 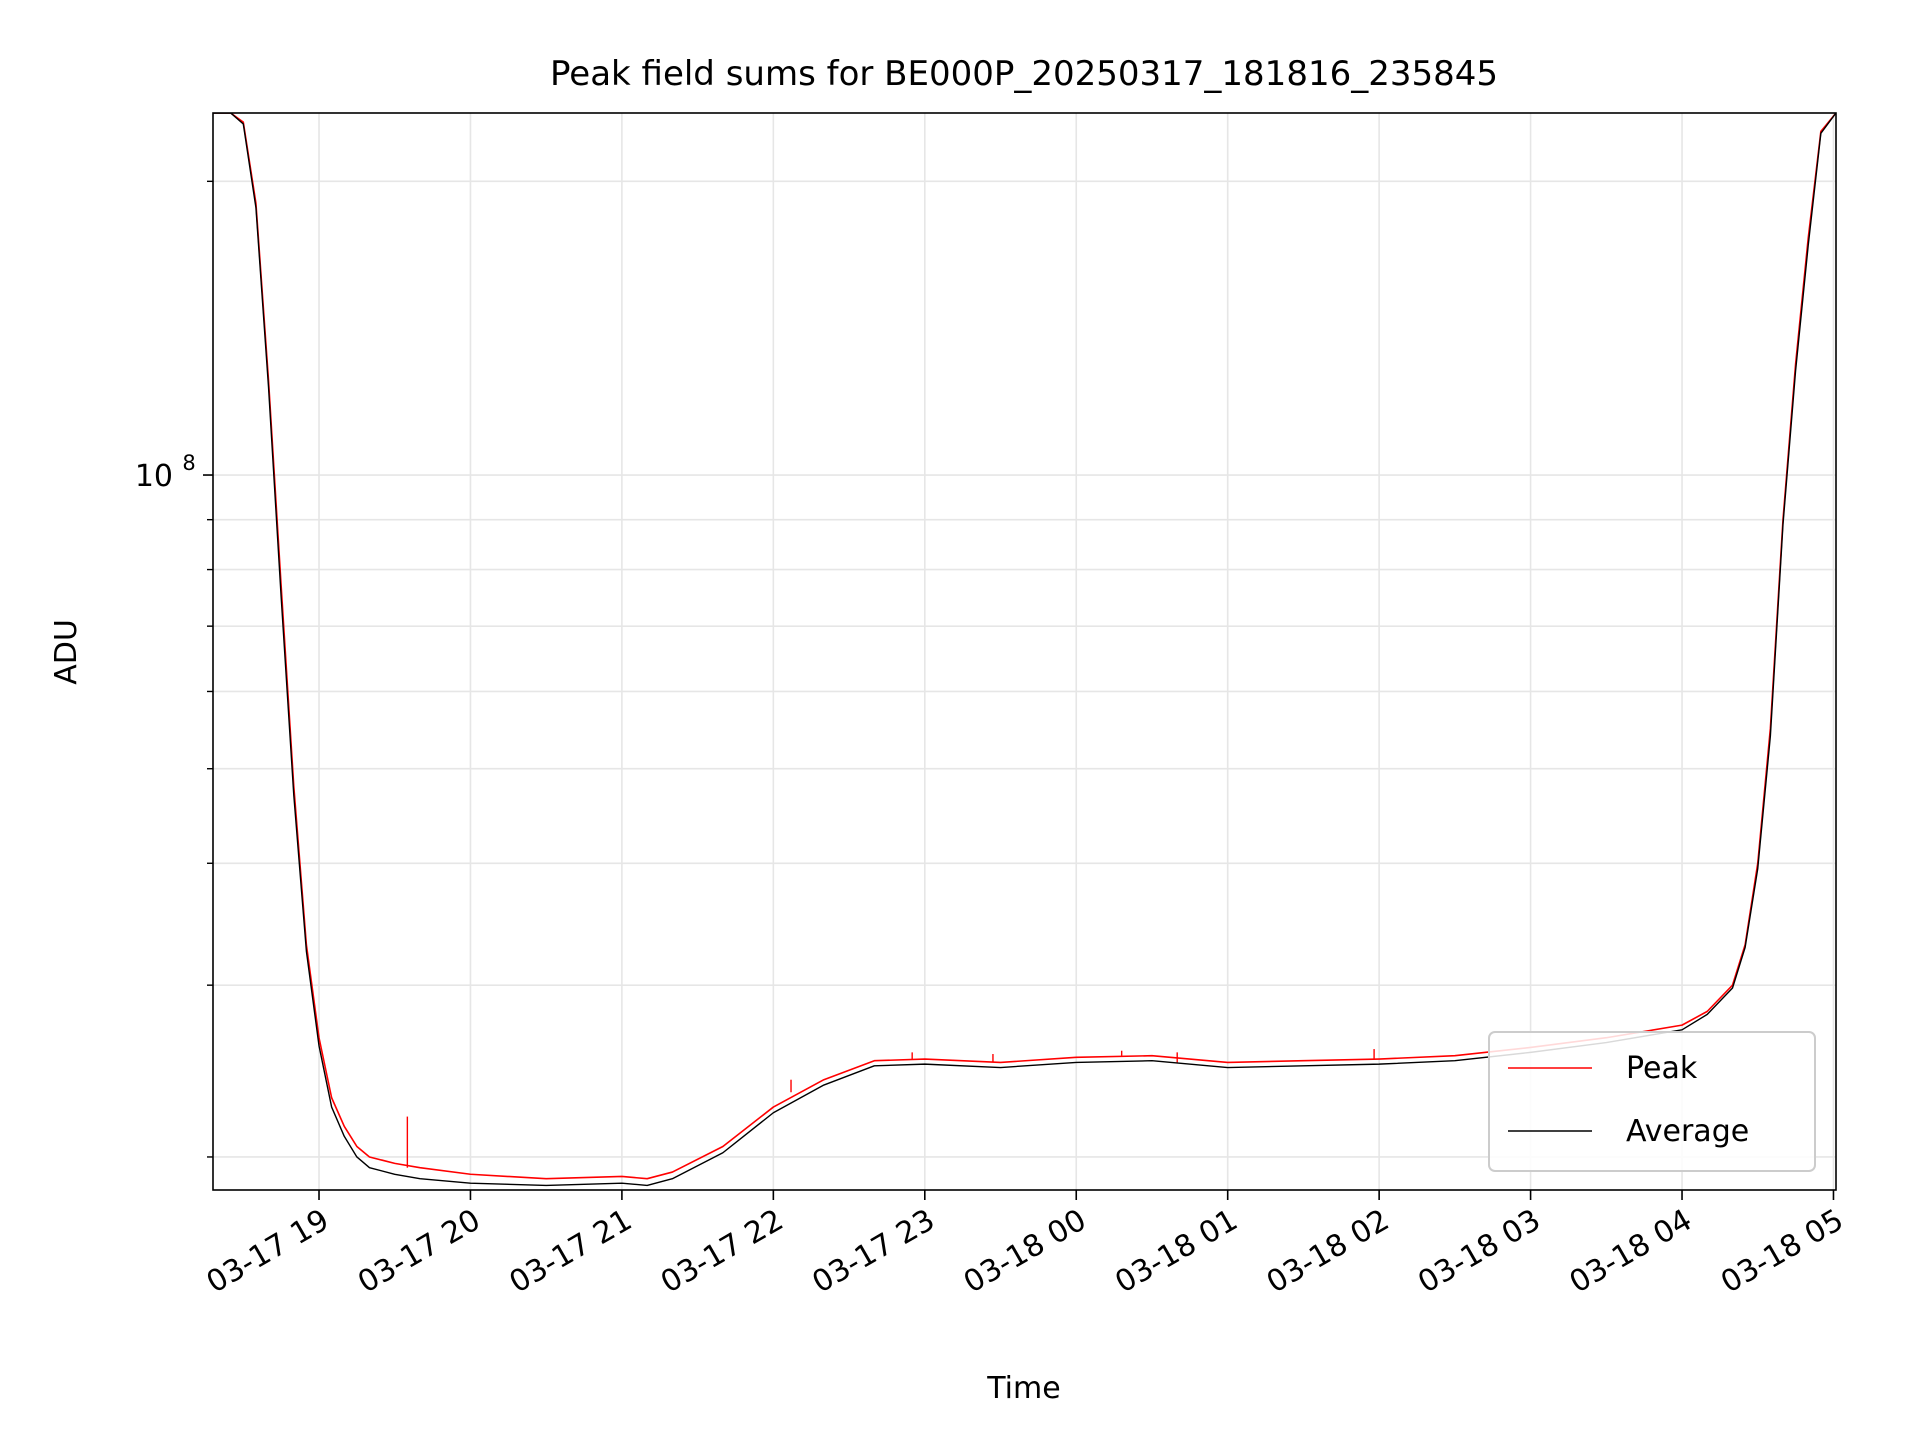 I want to click on legend: Peak Average, so click(x=1652, y=1101).